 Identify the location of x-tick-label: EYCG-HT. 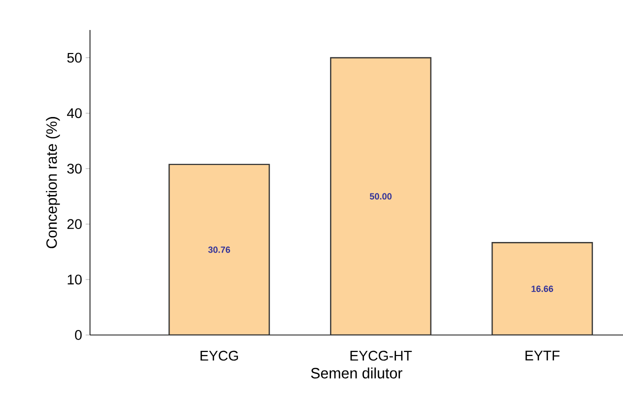
(381, 355).